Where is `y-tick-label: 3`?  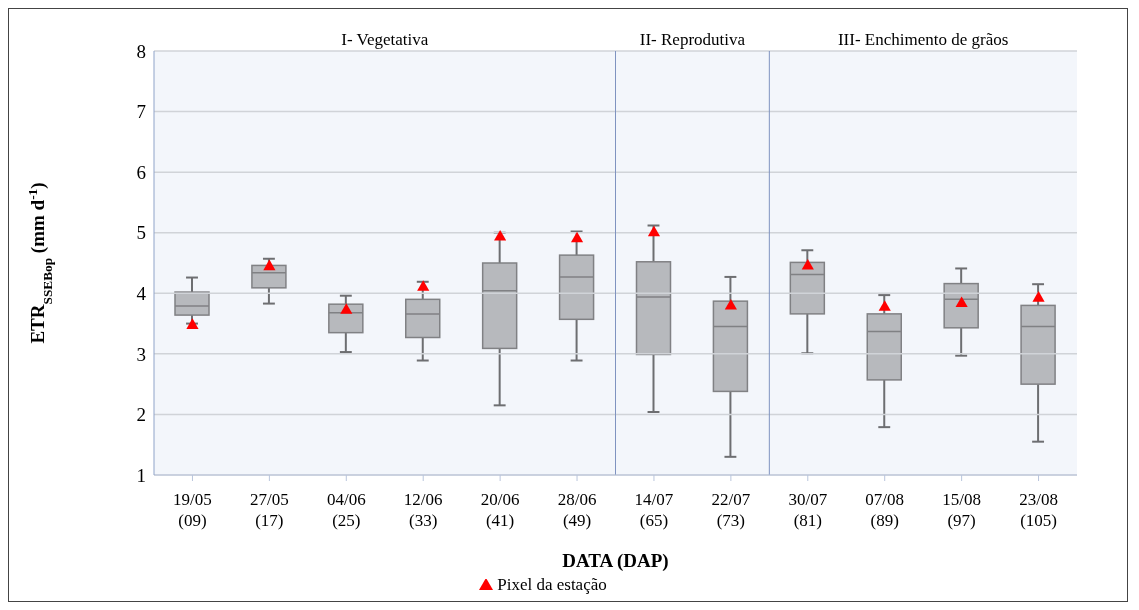 y-tick-label: 3 is located at coordinates (141, 354).